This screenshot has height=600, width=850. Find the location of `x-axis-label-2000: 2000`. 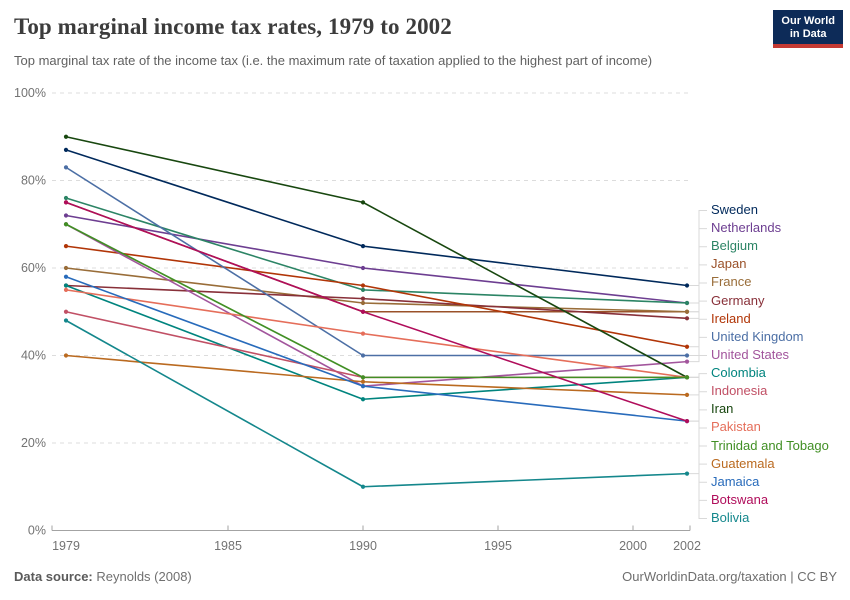

x-axis-label-2000: 2000 is located at coordinates (633, 546).